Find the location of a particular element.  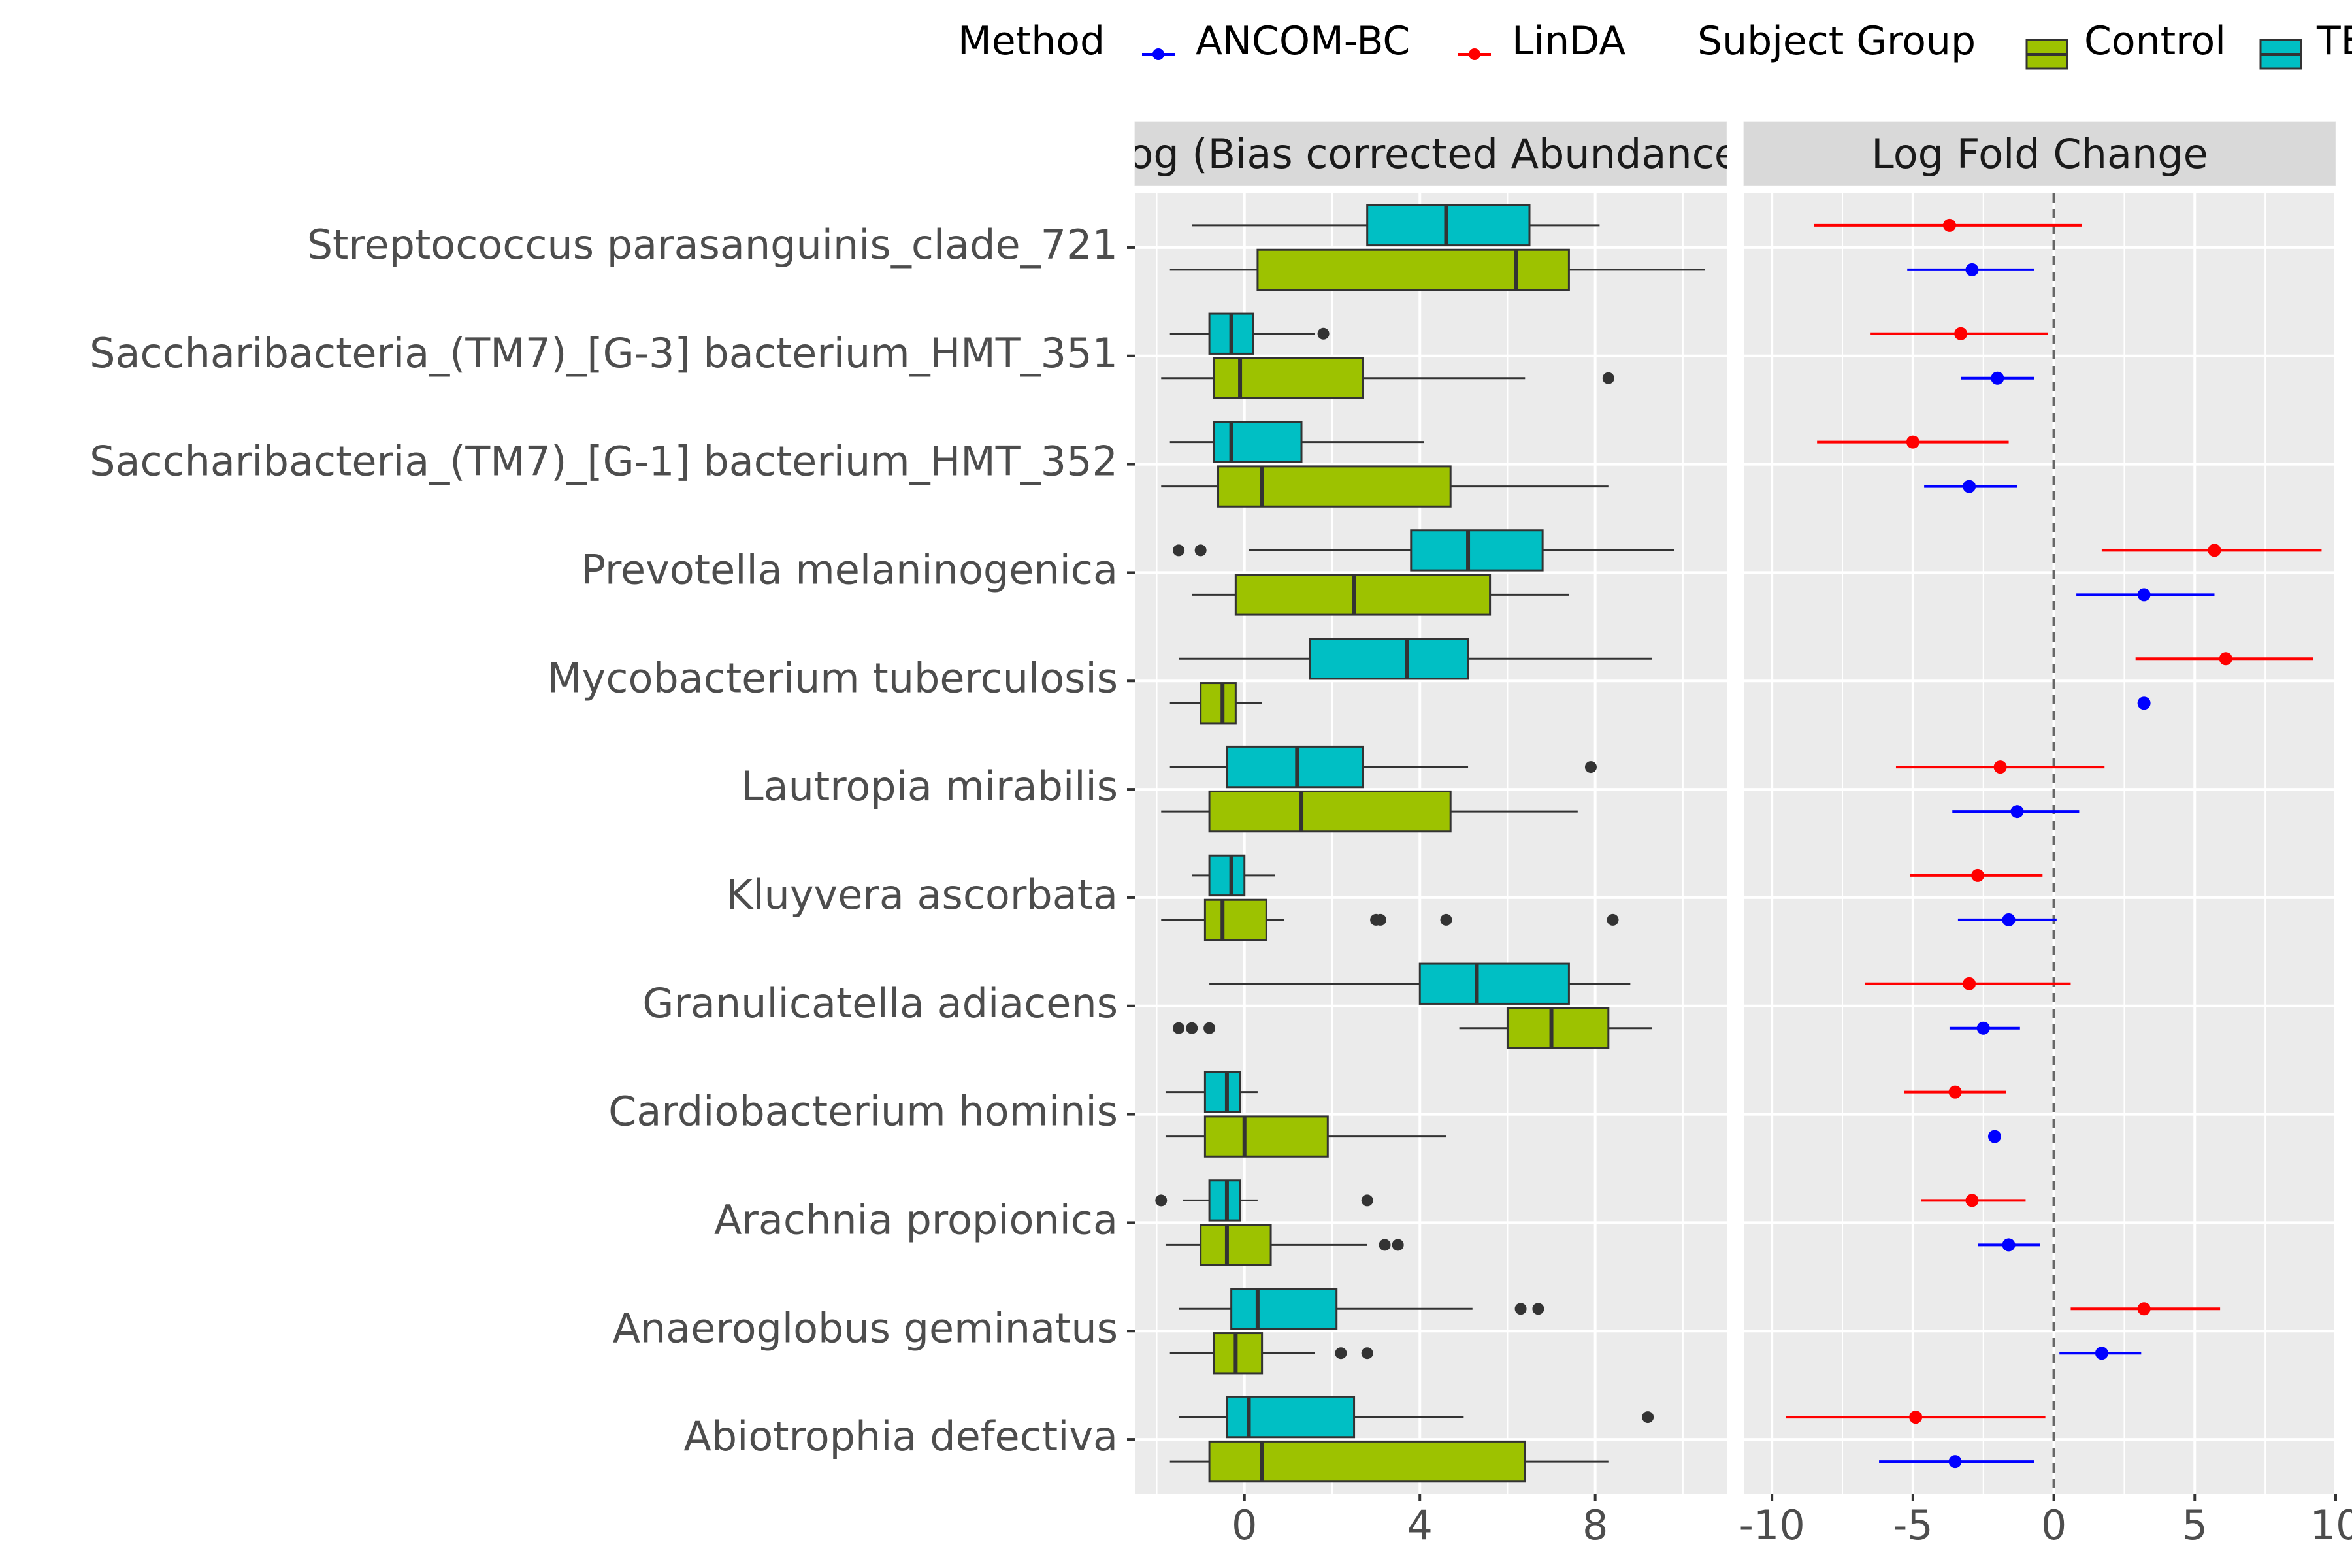

x-tick-label: -10 is located at coordinates (1772, 1525).